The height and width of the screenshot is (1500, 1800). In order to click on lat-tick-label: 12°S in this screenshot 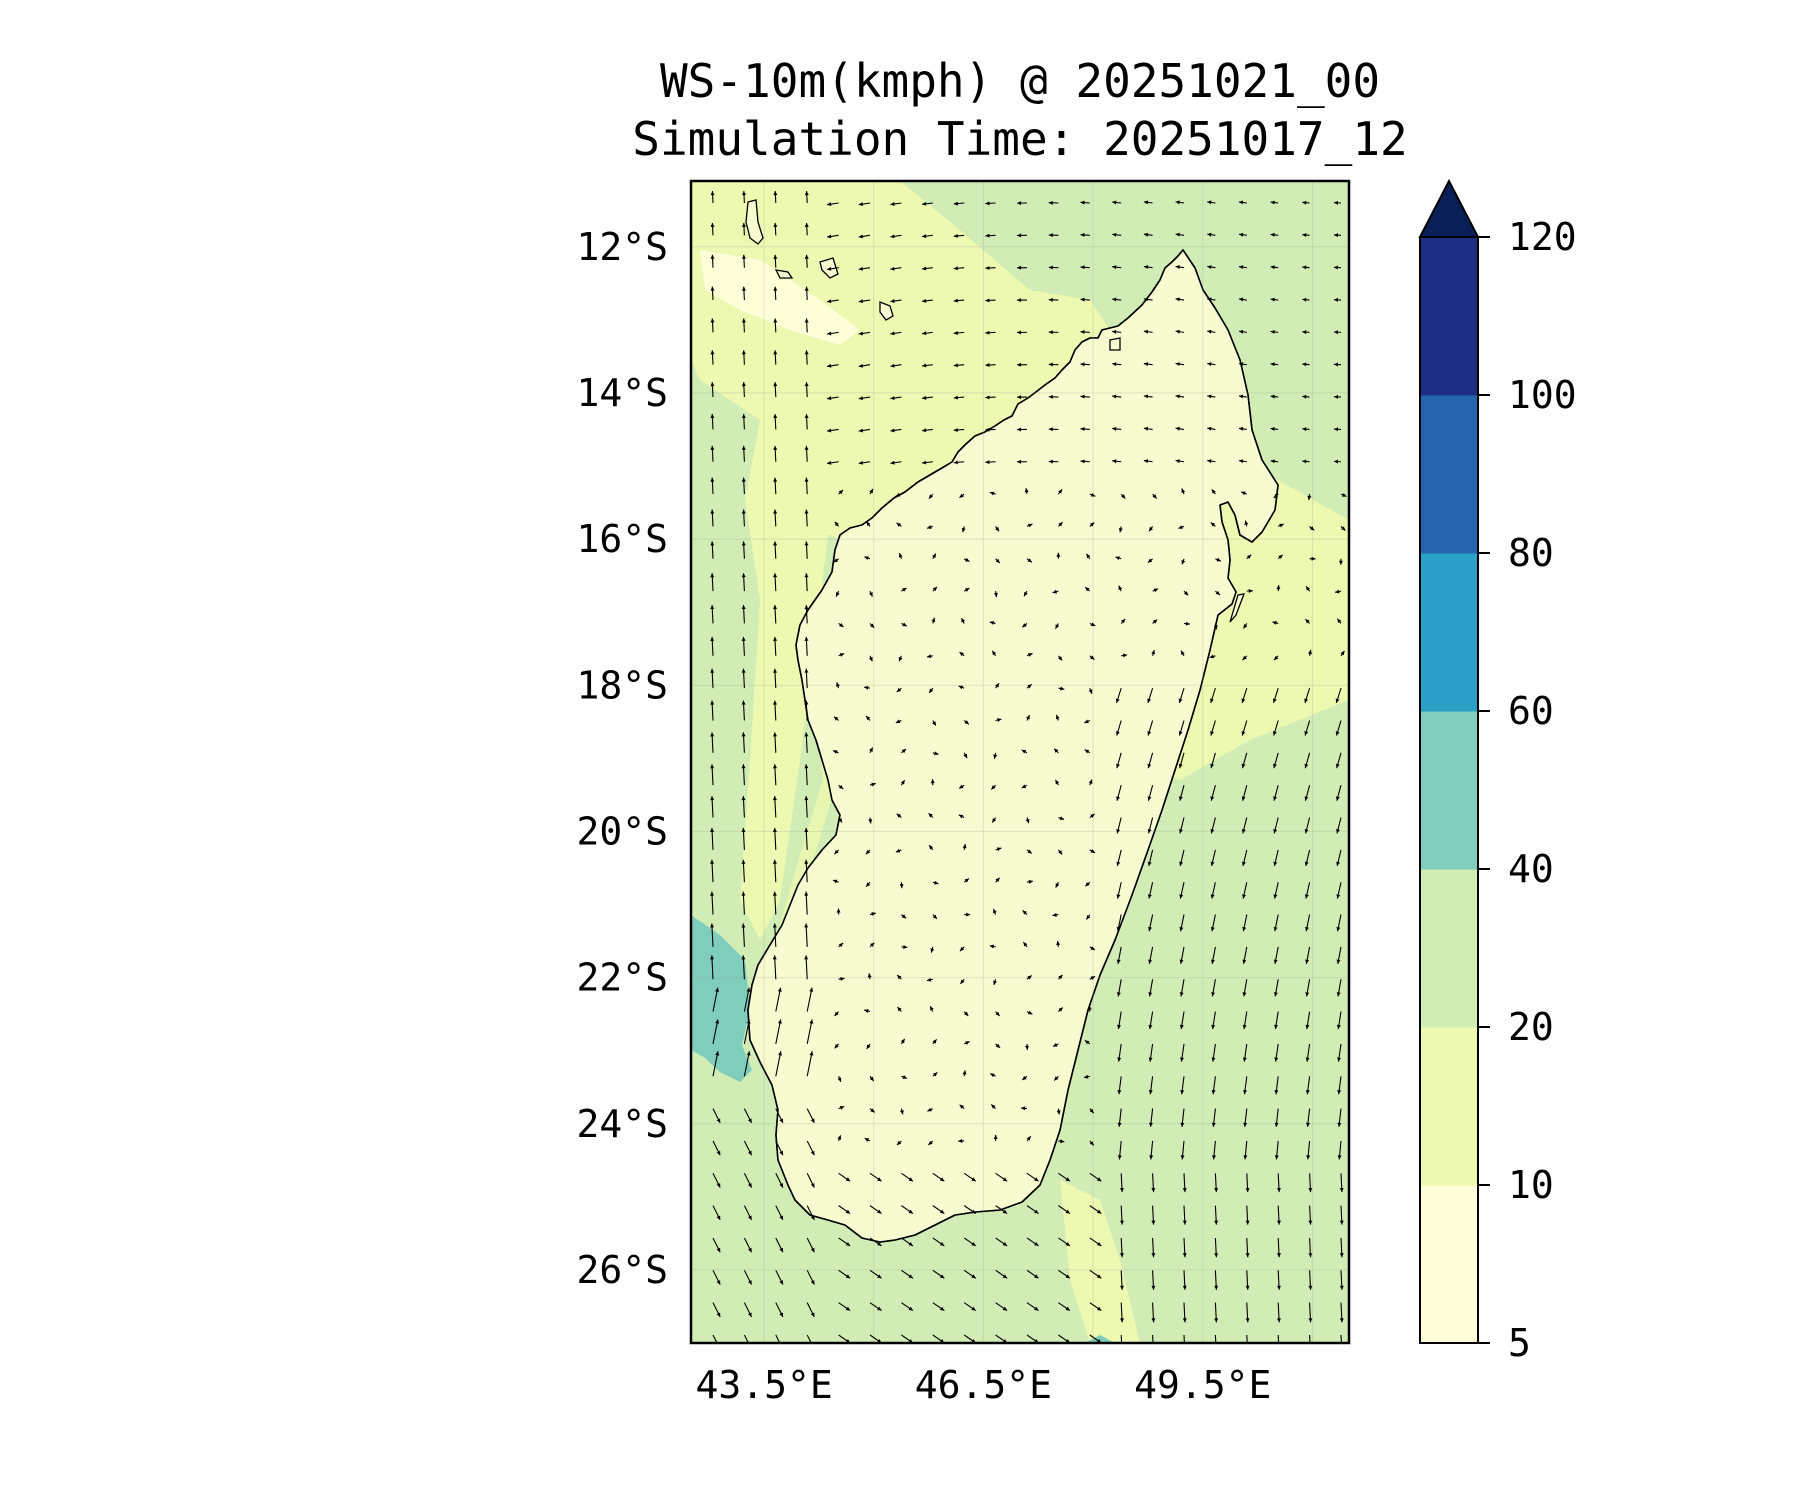, I will do `click(622, 247)`.